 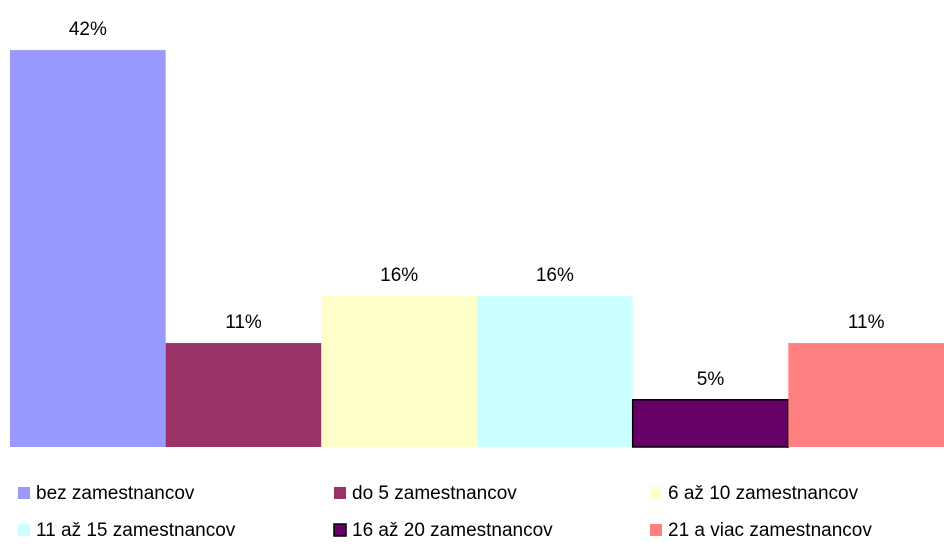 I want to click on legend-label: 21 a viac zamestnancov, so click(x=770, y=530).